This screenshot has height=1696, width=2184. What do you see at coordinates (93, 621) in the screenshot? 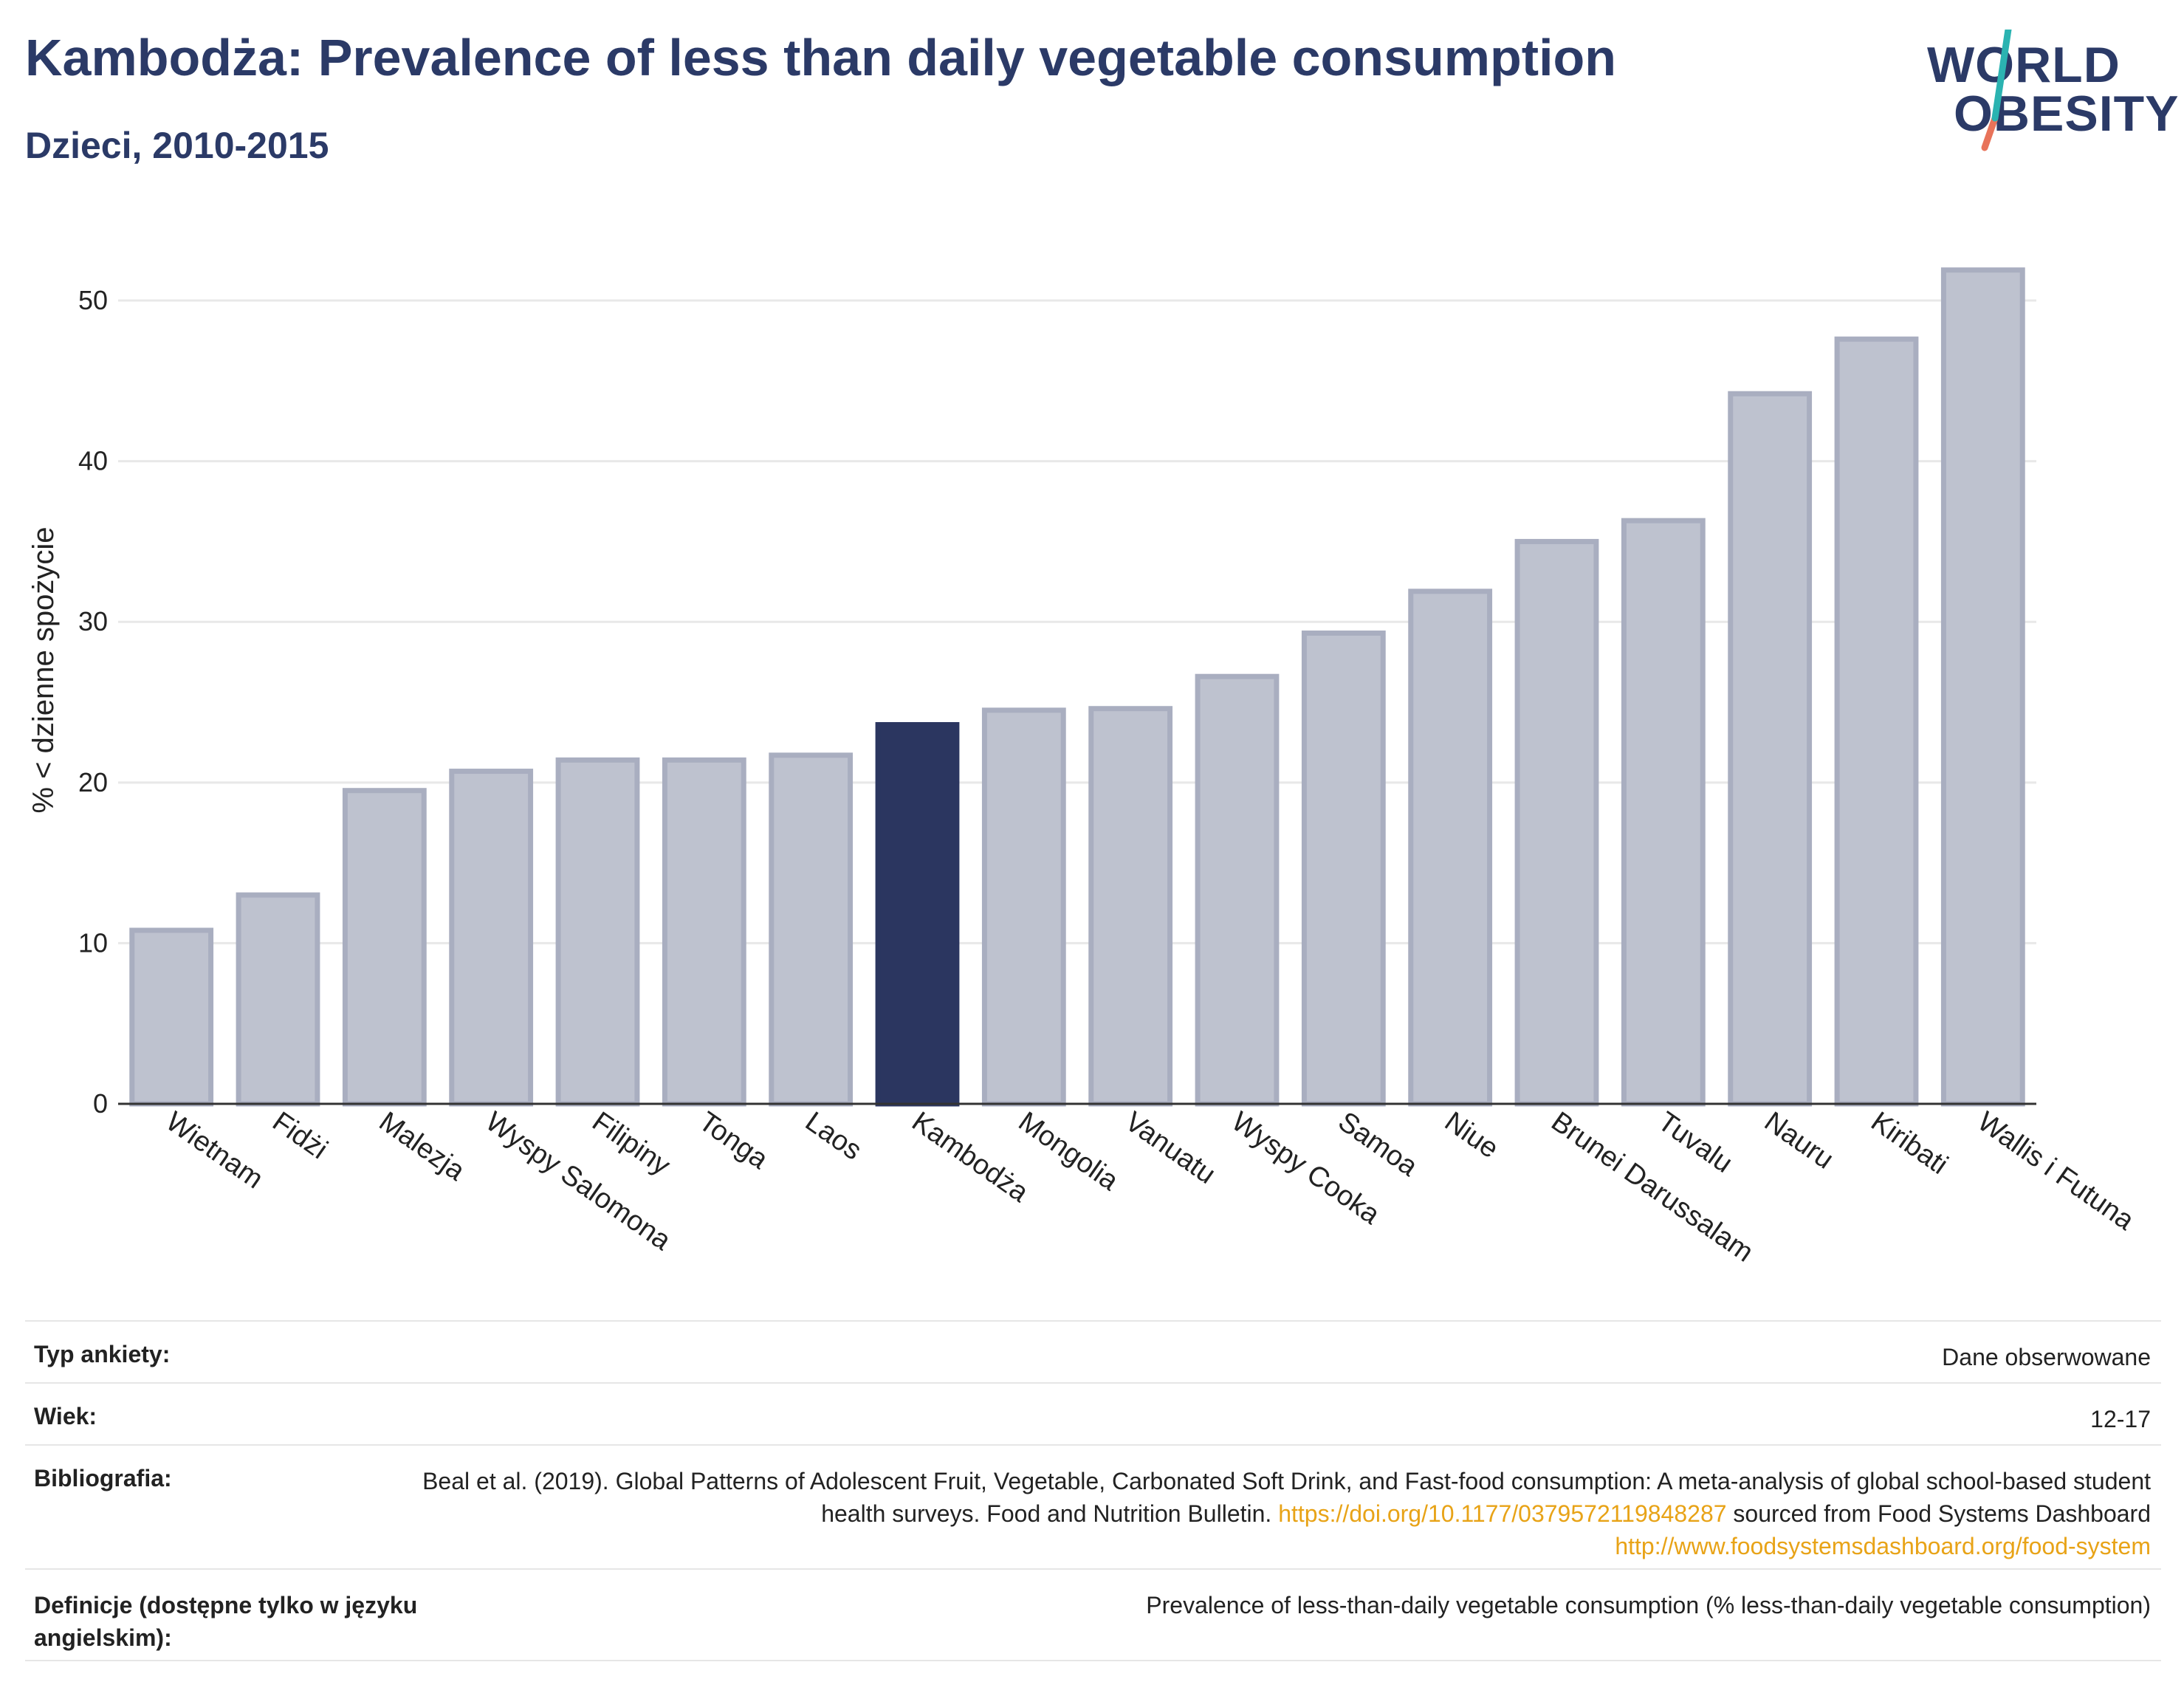
I see `y-tick-label: 30` at bounding box center [93, 621].